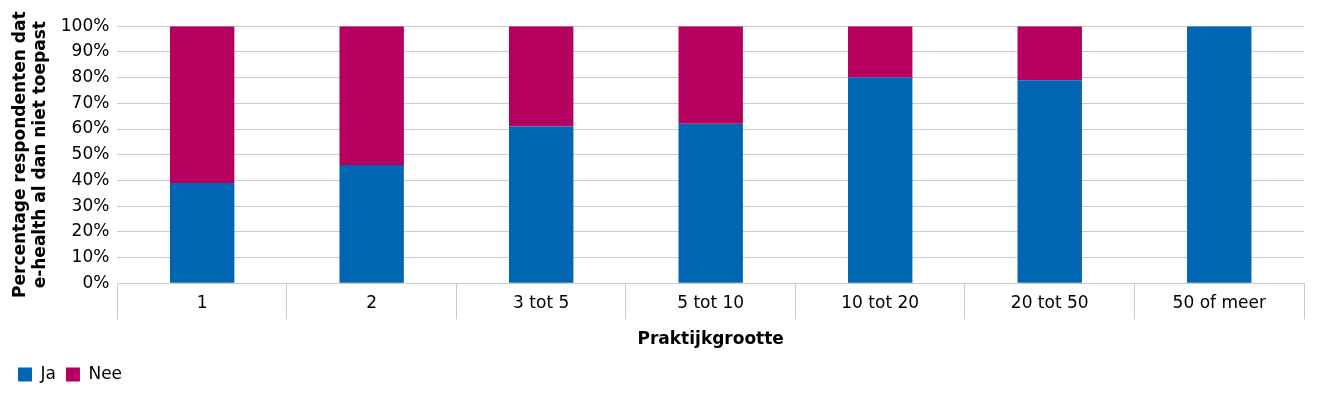 The width and height of the screenshot is (1322, 401). Describe the element at coordinates (90, 153) in the screenshot. I see `y-tick-label: 50%` at that location.